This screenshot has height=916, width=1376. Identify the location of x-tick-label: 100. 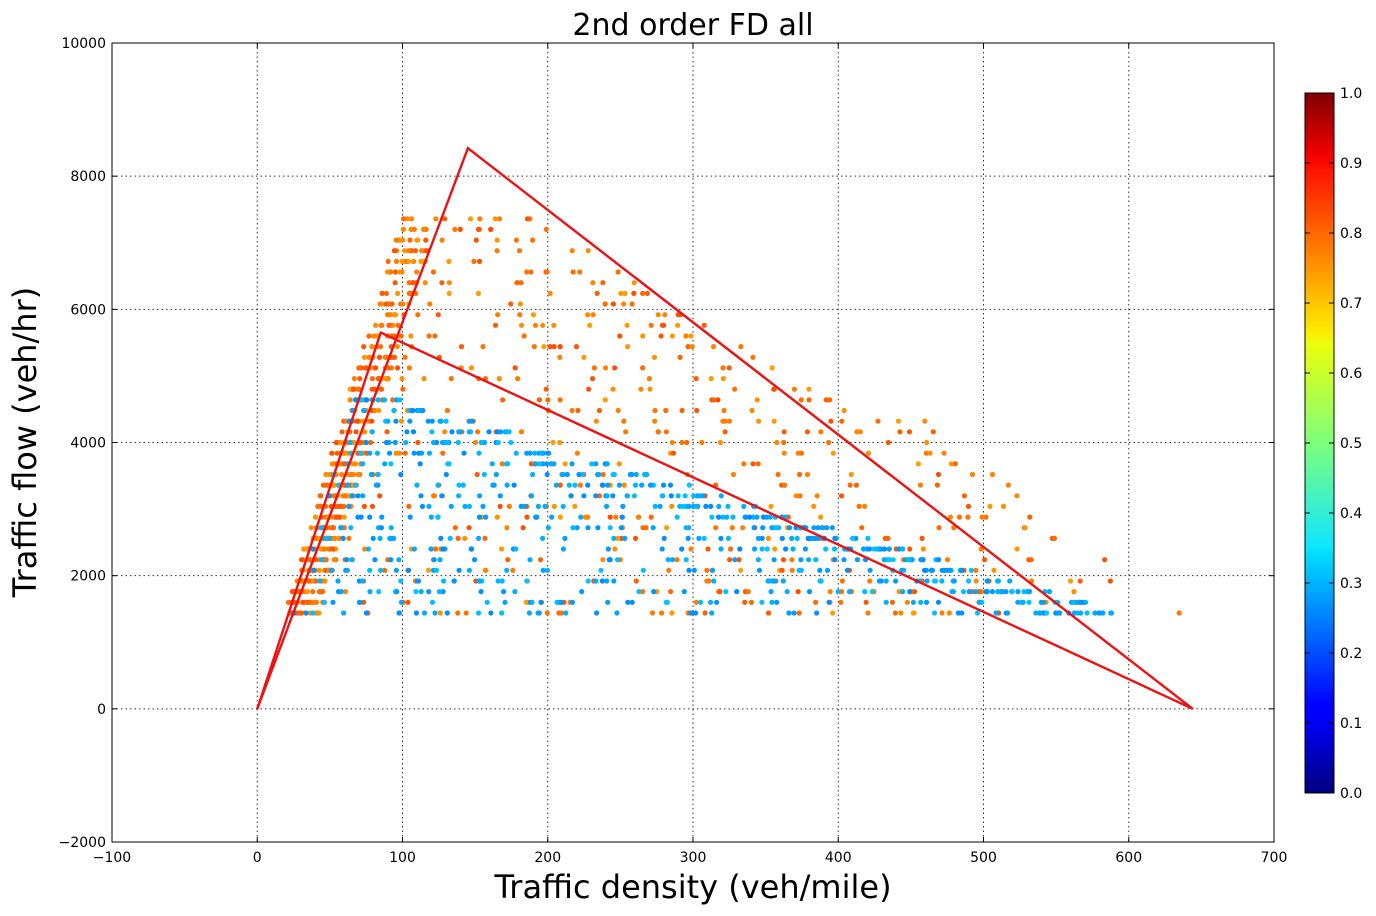
(402, 858).